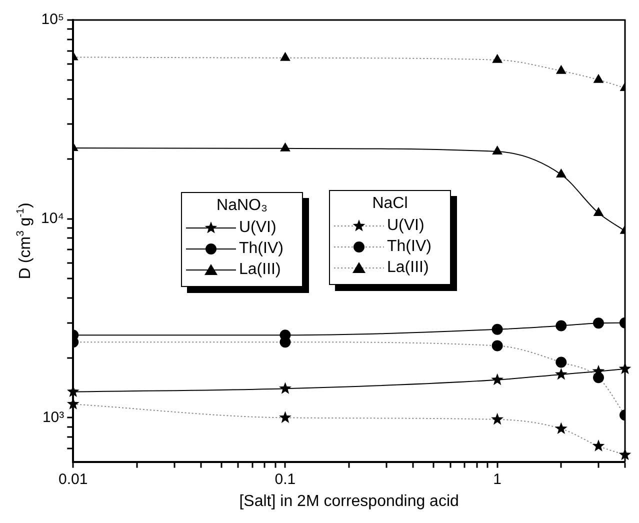  Describe the element at coordinates (52, 218) in the screenshot. I see `y-tick-label: 10⁴` at that location.